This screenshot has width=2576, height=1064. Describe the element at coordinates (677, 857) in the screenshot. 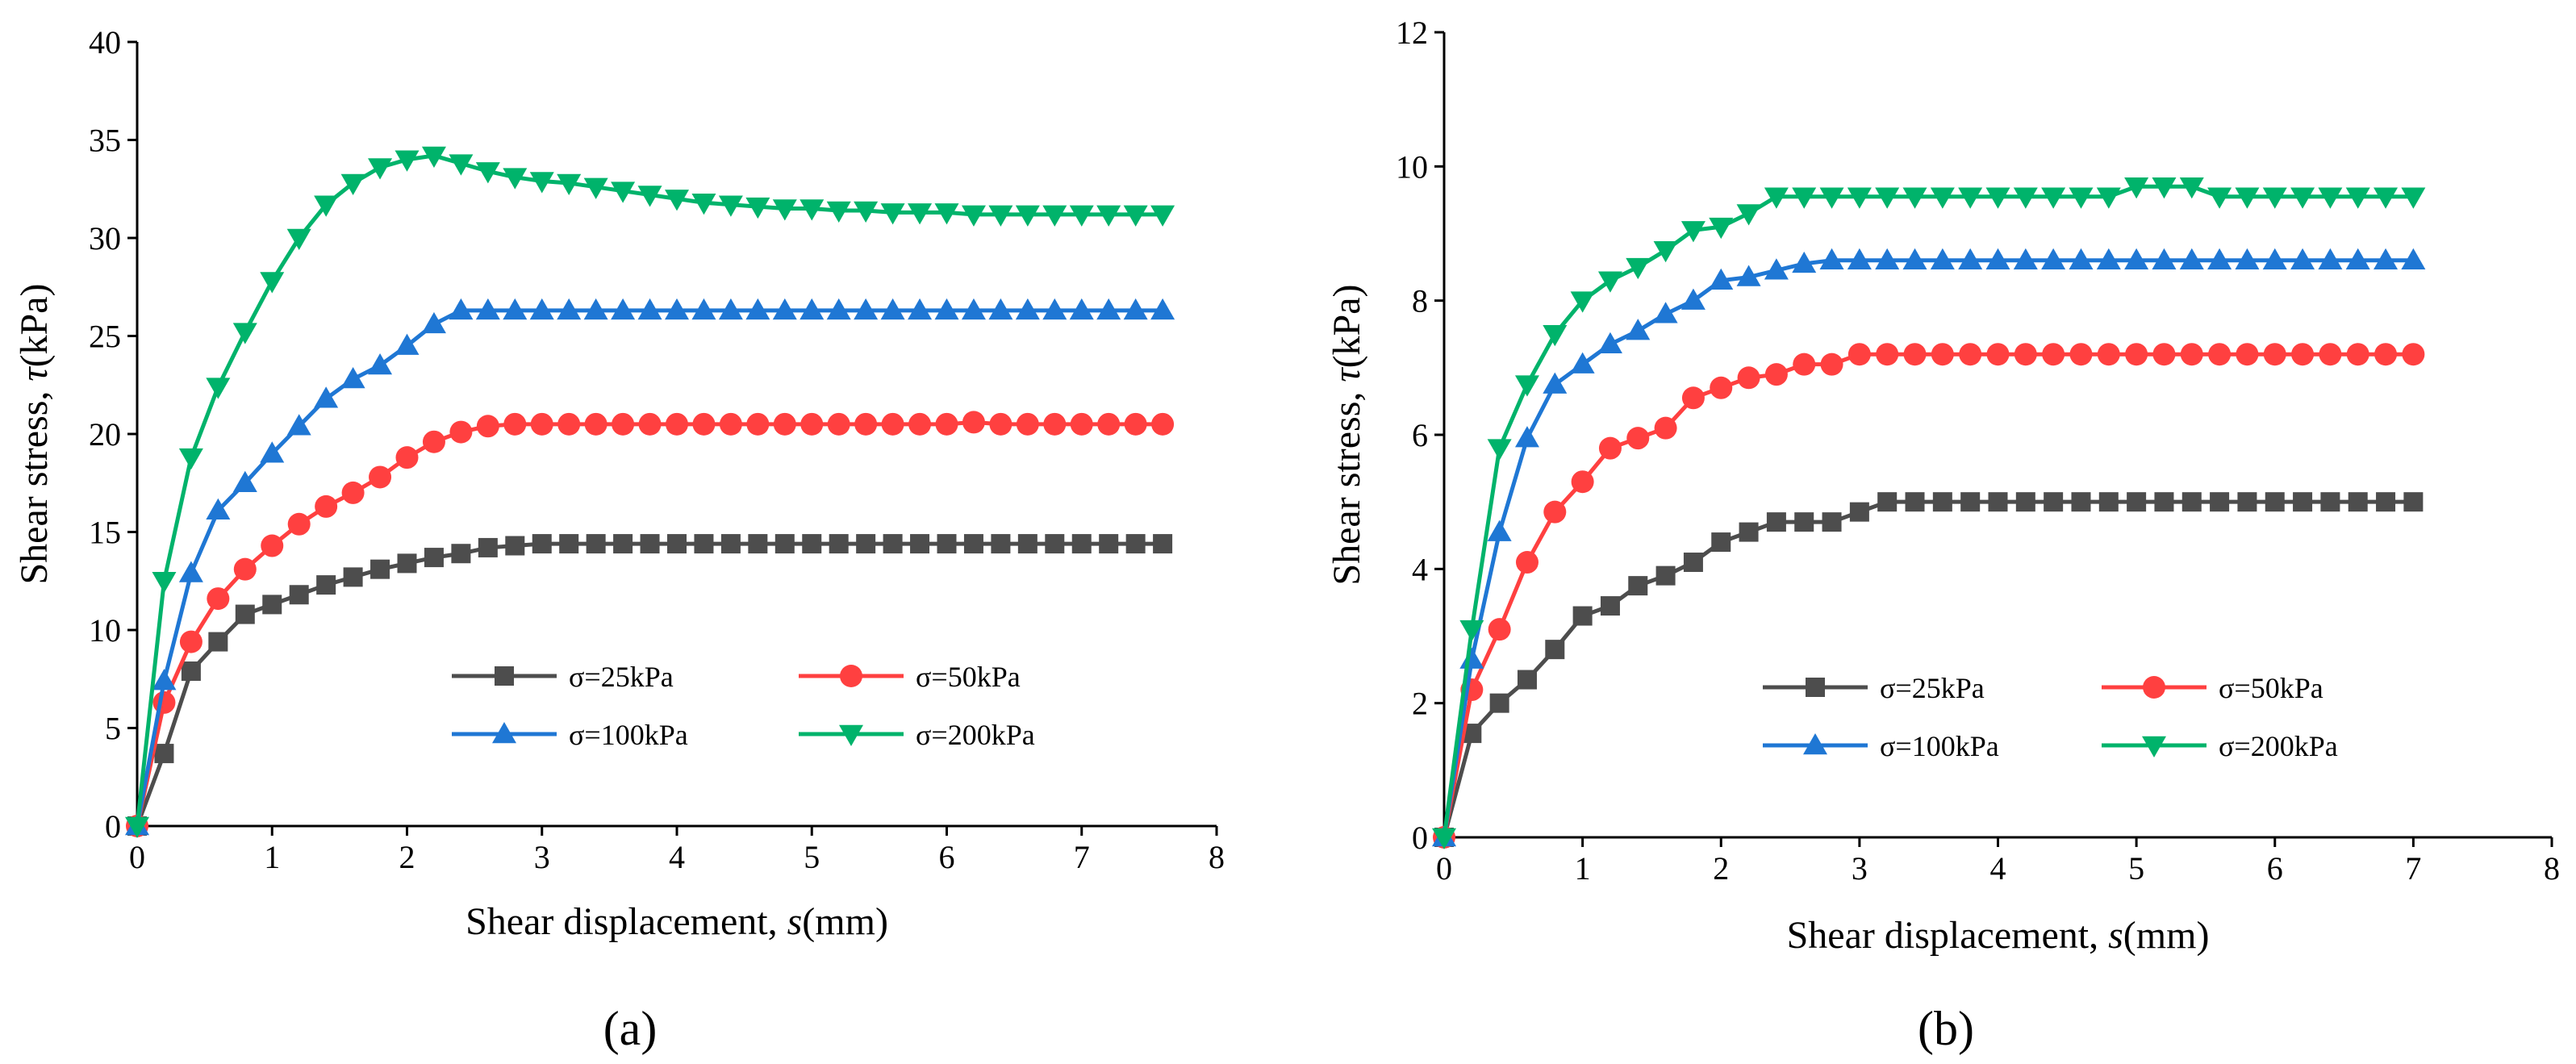

I see `x-tick-label: 4` at that location.